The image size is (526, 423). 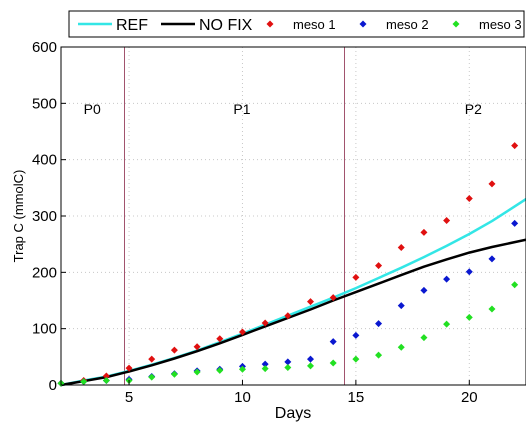 I want to click on y-tick-label: 500, so click(x=44, y=103).